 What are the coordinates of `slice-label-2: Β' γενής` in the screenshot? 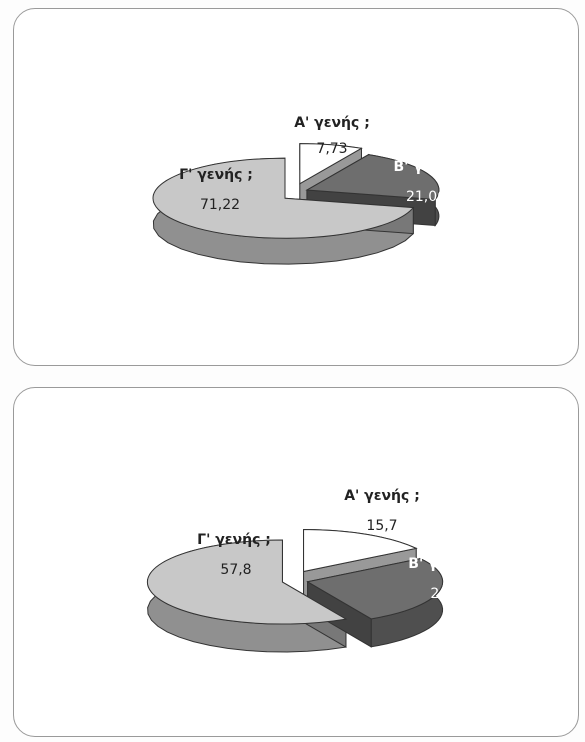 It's located at (426, 167).